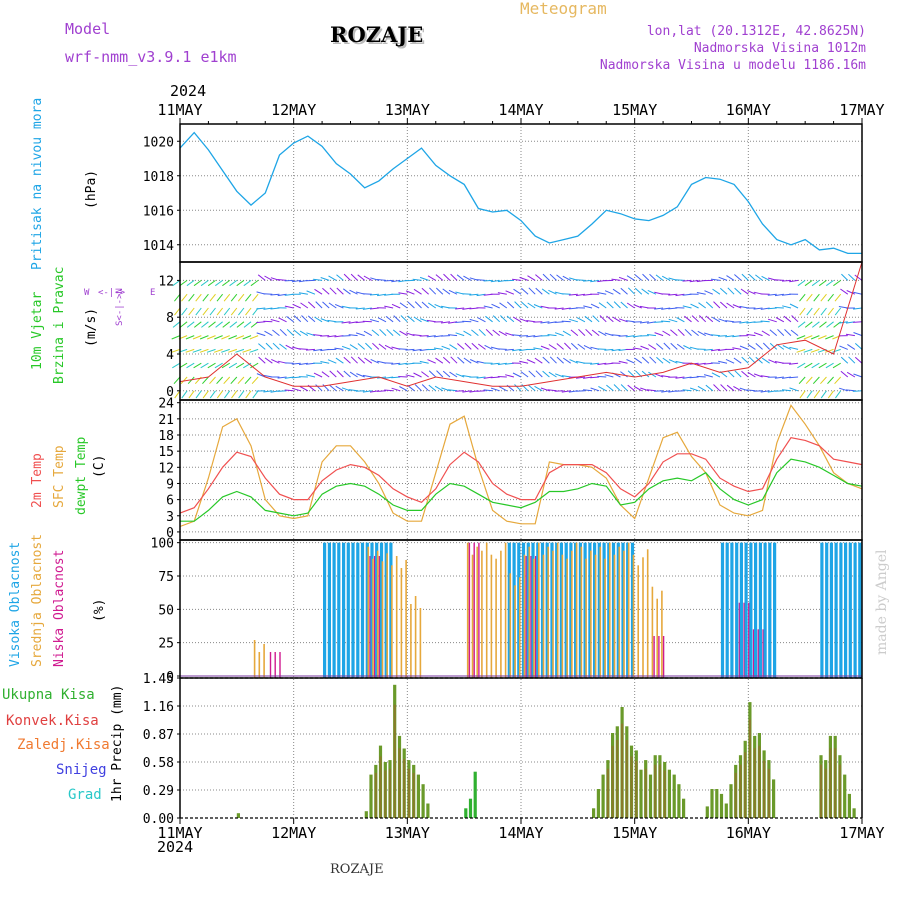 This screenshot has width=900, height=900. What do you see at coordinates (153, 293) in the screenshot?
I see `compass-e: E` at bounding box center [153, 293].